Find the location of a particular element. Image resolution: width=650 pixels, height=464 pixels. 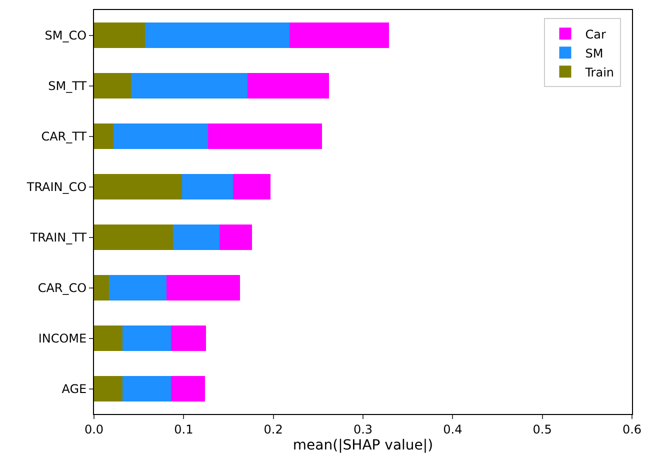

x-axis-title: mean(|SHAP value|) is located at coordinates (363, 446).